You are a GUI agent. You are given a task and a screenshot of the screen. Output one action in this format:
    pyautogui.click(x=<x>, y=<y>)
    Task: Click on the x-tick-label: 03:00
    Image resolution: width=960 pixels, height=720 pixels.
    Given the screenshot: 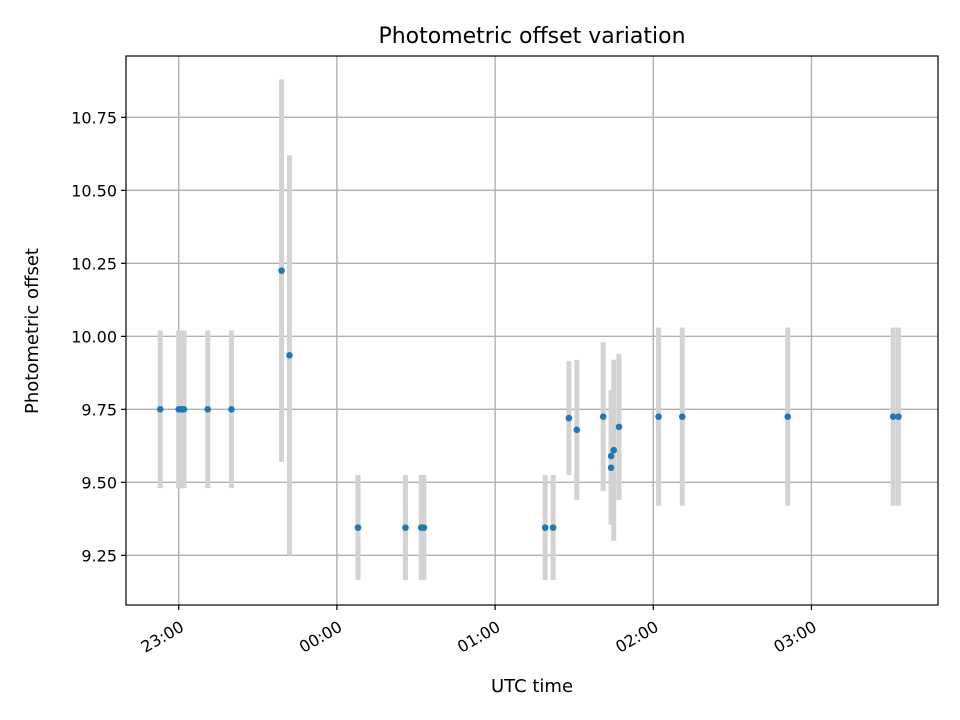 What is the action you would take?
    pyautogui.click(x=794, y=637)
    